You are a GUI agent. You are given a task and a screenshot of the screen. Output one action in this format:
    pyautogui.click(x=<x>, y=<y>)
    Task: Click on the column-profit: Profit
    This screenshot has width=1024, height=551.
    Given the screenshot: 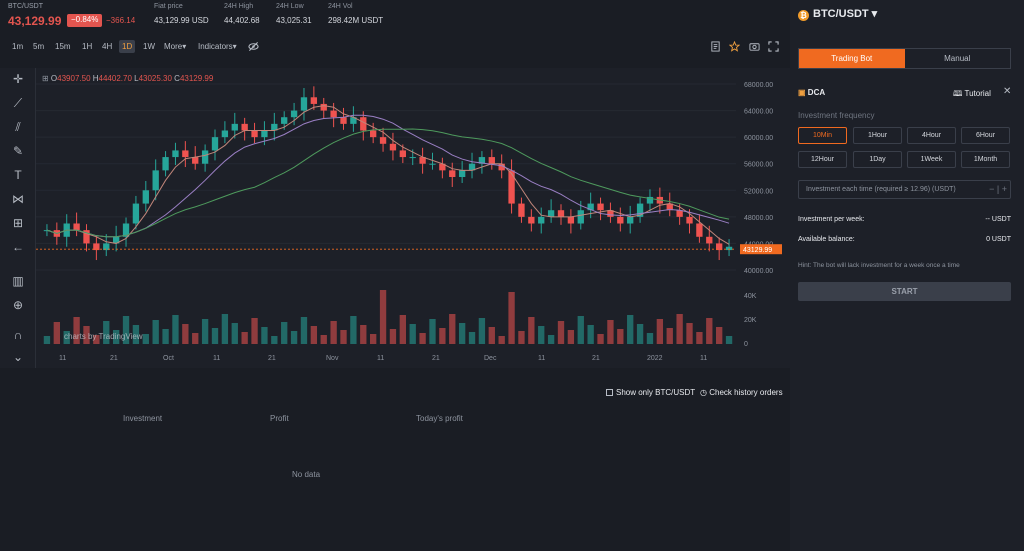 What is the action you would take?
    pyautogui.click(x=279, y=418)
    